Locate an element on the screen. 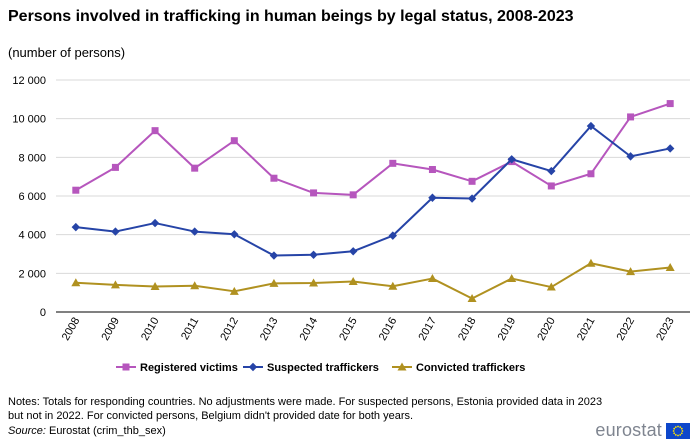 The image size is (700, 444). x-tick-label: 2009 is located at coordinates (110, 329).